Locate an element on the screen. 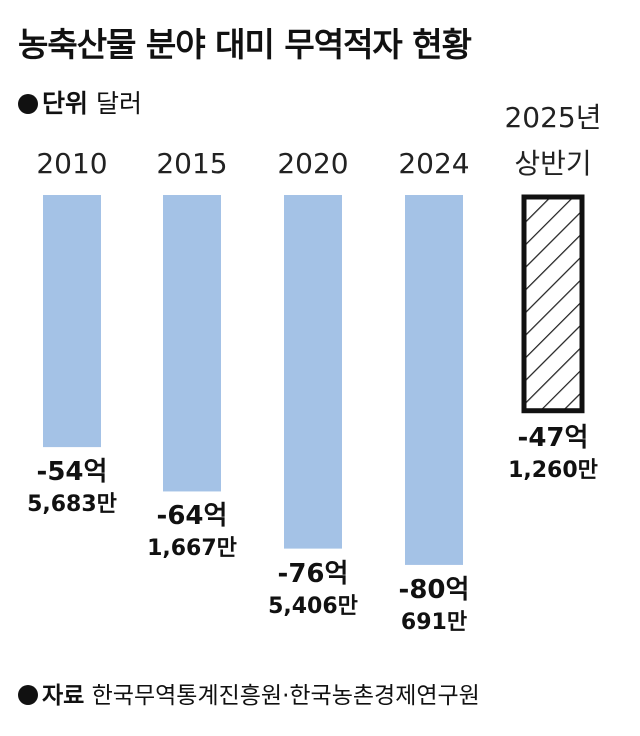 The width and height of the screenshot is (640, 736). value-label: -54억 5,683만 is located at coordinates (76, 488).